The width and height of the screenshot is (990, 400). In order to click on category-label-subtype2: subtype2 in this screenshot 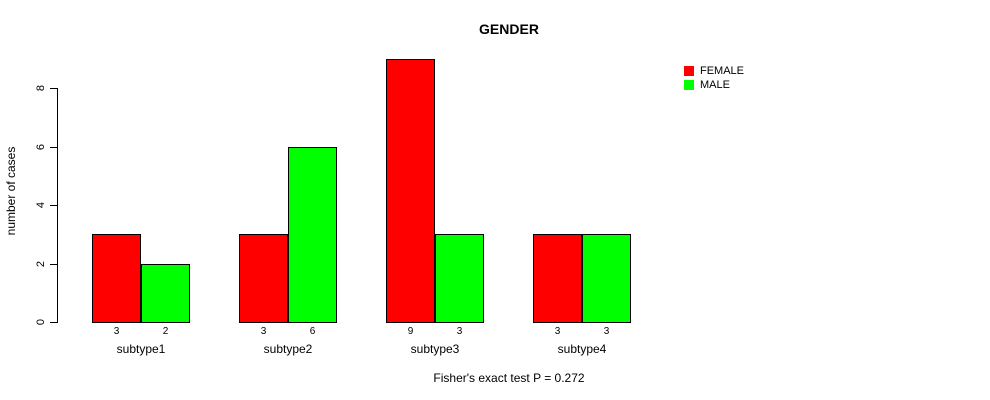, I will do `click(288, 349)`.